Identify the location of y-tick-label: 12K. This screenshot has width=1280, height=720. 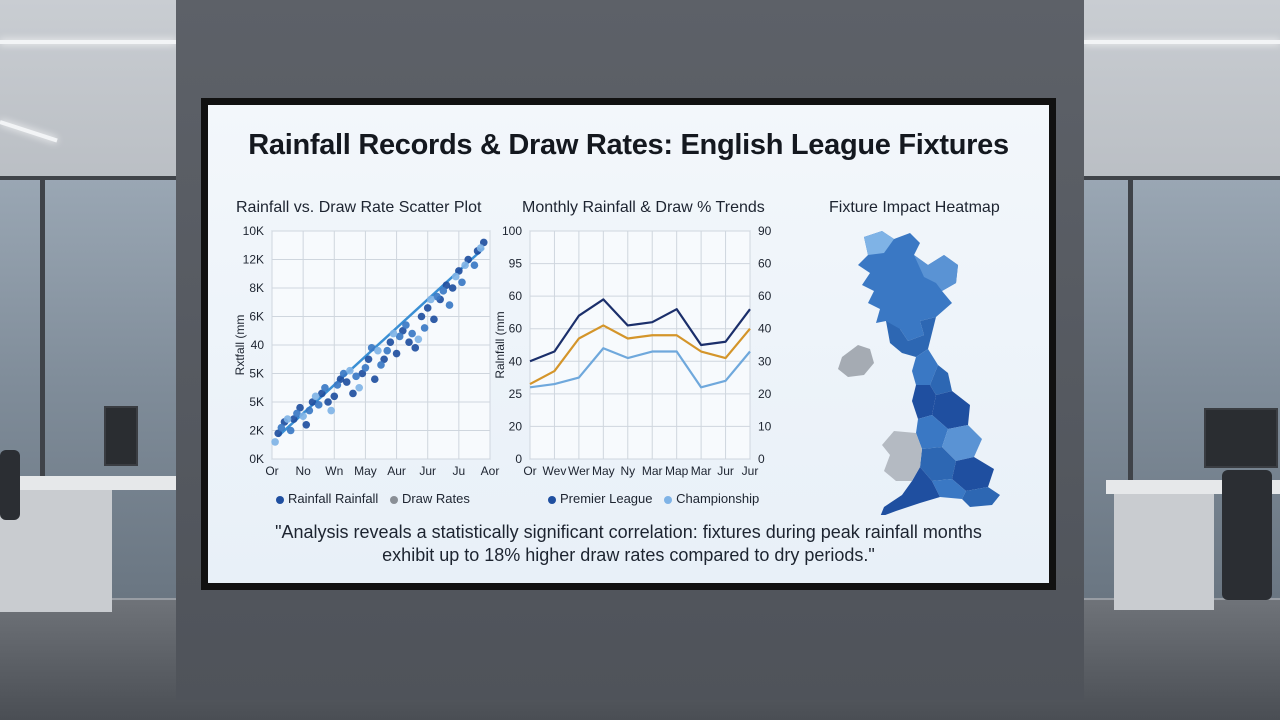
(253, 260).